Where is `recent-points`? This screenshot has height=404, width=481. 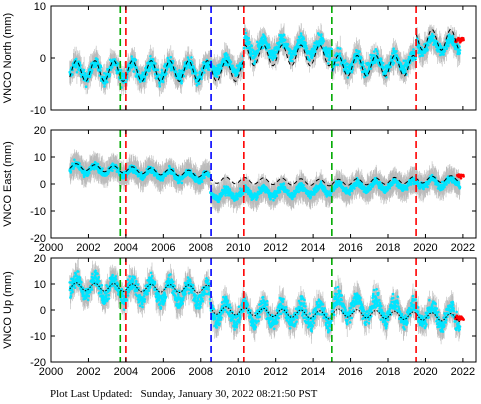 recent-points is located at coordinates (459, 40).